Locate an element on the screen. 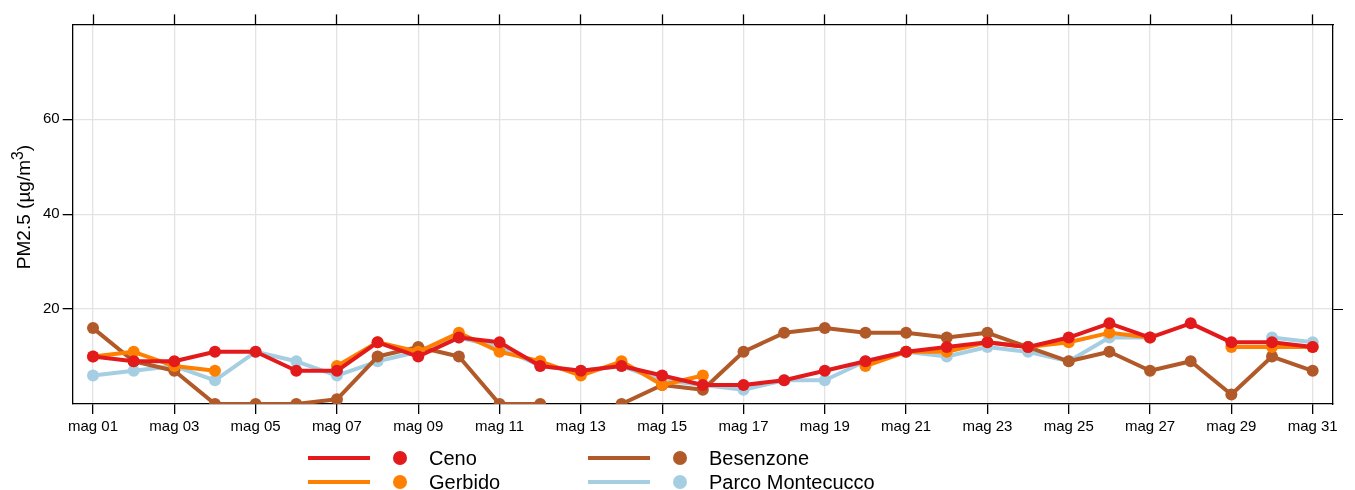 This screenshot has width=1355, height=490. x-tick-label: mag 27 is located at coordinates (1150, 426).